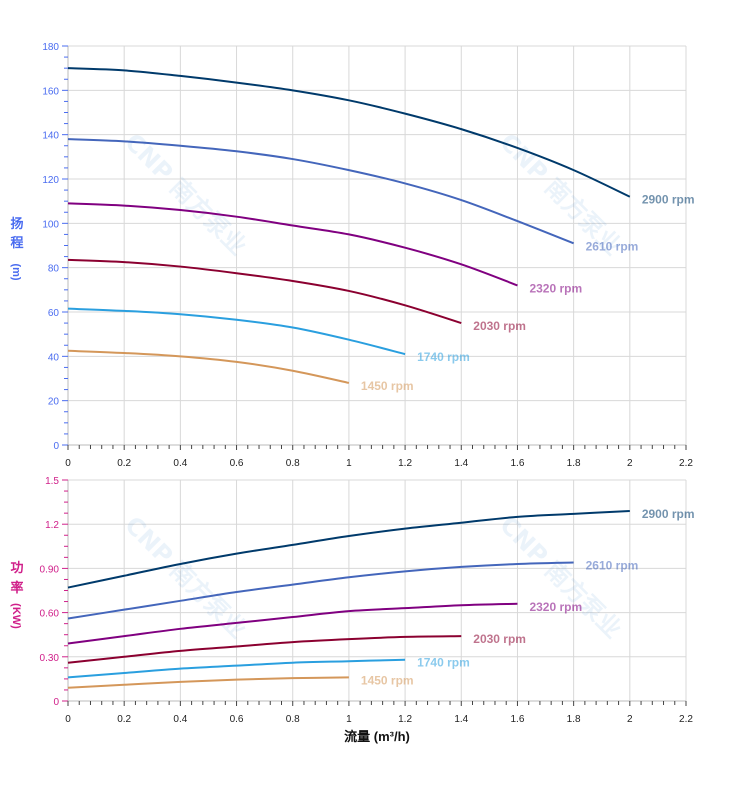  What do you see at coordinates (50, 614) in the screenshot?
I see `y-tick-label: 0.60` at bounding box center [50, 614].